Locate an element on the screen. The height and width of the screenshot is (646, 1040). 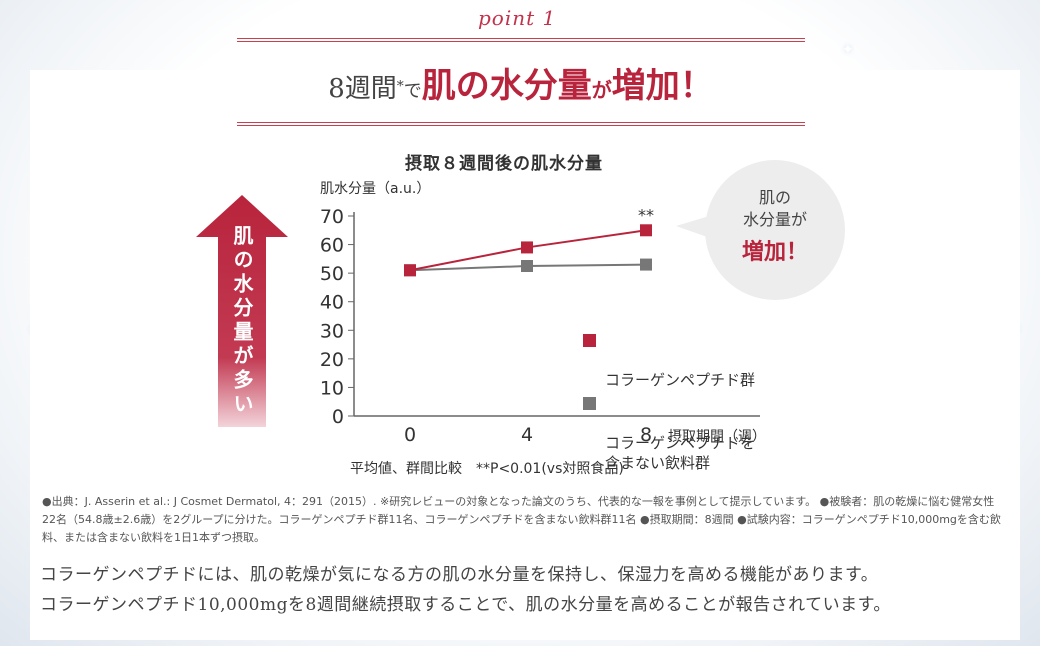
x-axis-label: 摂取期間（週） is located at coordinates (717, 437).